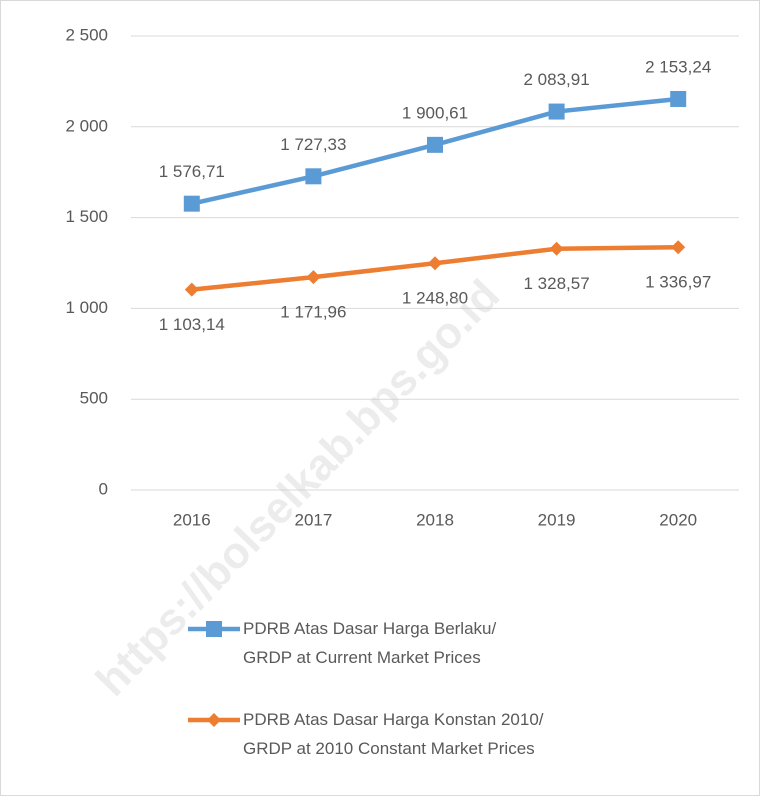 The image size is (760, 796). Describe the element at coordinates (192, 324) in the screenshot. I see `data-label: 1 103,14` at that location.